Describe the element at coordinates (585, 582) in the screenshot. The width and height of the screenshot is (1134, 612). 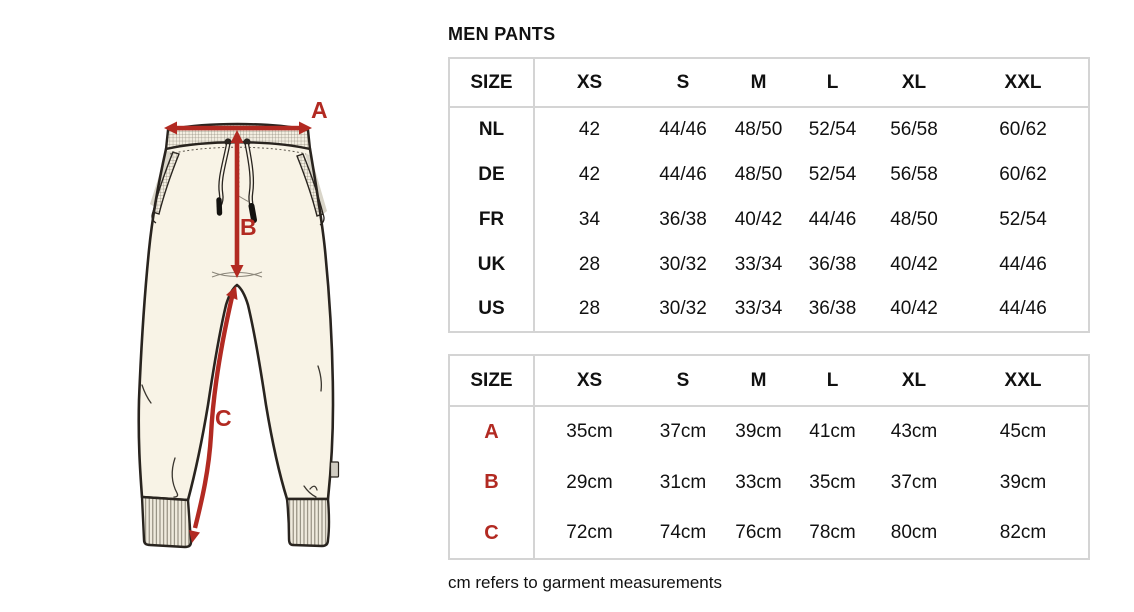
I see `footnote: cm refers to garment measurements` at that location.